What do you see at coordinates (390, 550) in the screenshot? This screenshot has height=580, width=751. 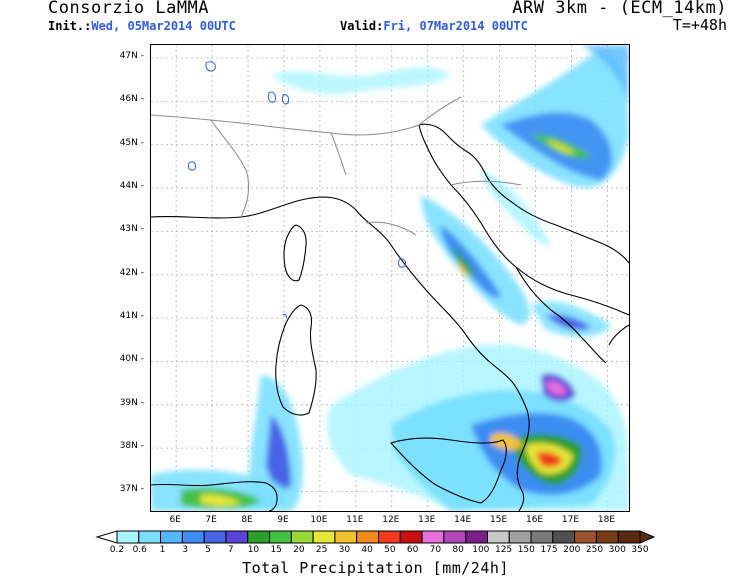 I see `legend-value-label: 50` at bounding box center [390, 550].